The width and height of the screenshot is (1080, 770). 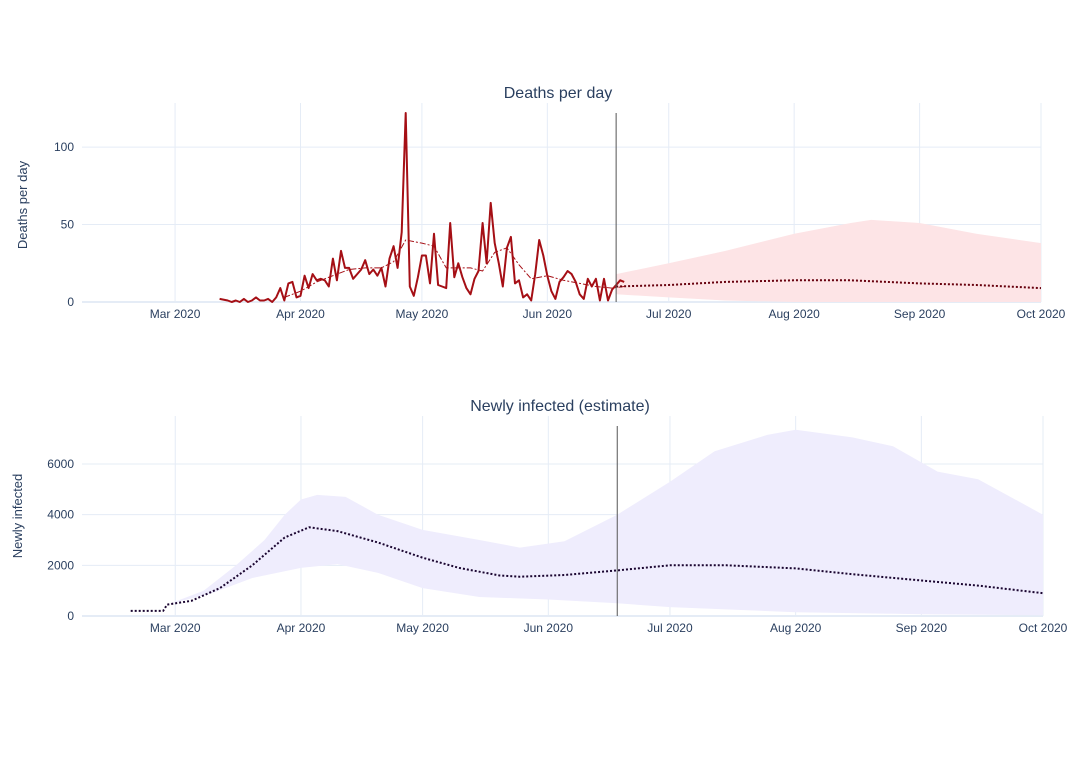 I want to click on deaths-series-solid-line, so click(x=422, y=207).